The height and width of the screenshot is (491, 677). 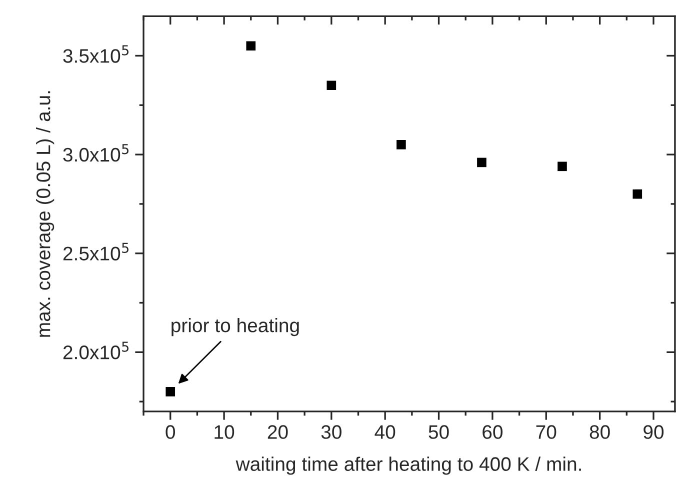 What do you see at coordinates (45, 214) in the screenshot?
I see `y-axis-title: max. coverage (0.05 L) / a.u.` at bounding box center [45, 214].